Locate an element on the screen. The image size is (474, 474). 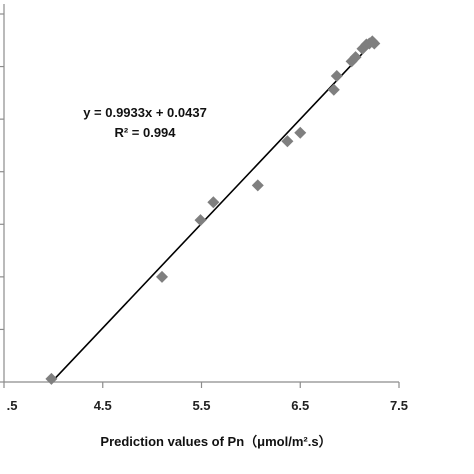
x-axis-ticks: .5 4.5 5.5 6.5 7.5 is located at coordinates (205, 397).